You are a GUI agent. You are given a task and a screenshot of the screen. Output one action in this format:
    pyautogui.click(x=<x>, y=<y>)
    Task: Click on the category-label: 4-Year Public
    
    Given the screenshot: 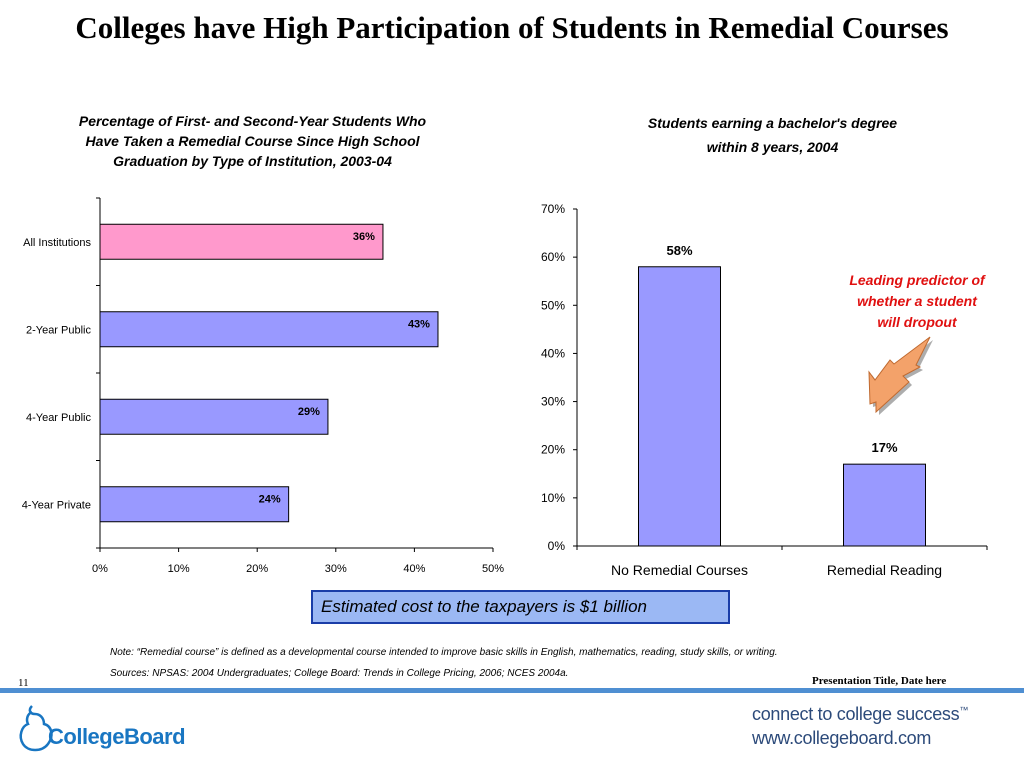 What is the action you would take?
    pyautogui.click(x=59, y=418)
    